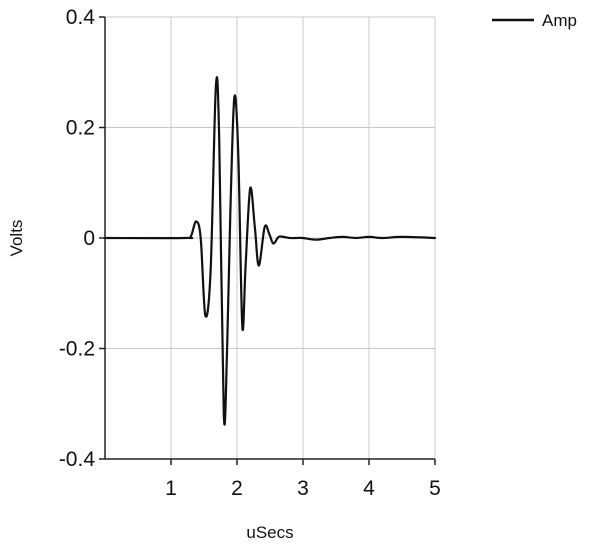 The image size is (590, 547). Describe the element at coordinates (435, 488) in the screenshot. I see `x-tick-label-4: 5` at that location.